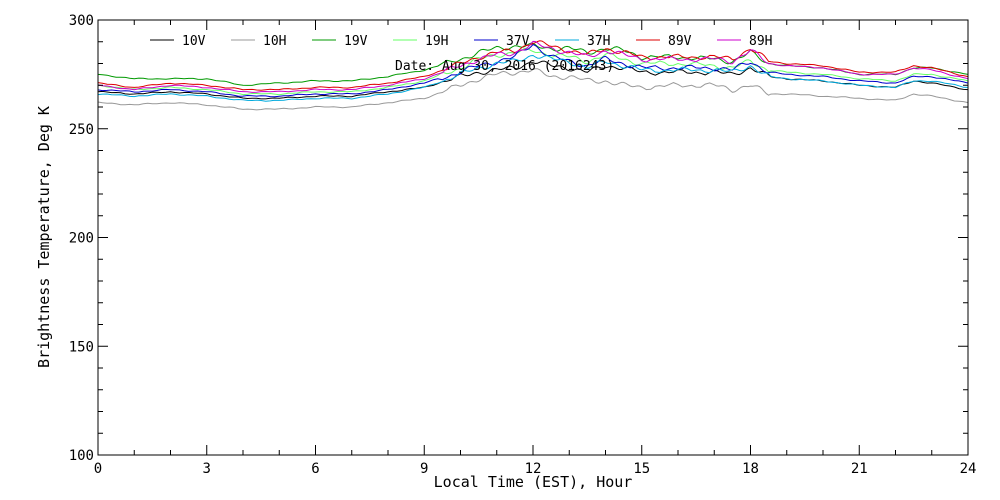 Image resolution: width=1000 pixels, height=500 pixels. I want to click on x-tick-label: 21, so click(859, 469).